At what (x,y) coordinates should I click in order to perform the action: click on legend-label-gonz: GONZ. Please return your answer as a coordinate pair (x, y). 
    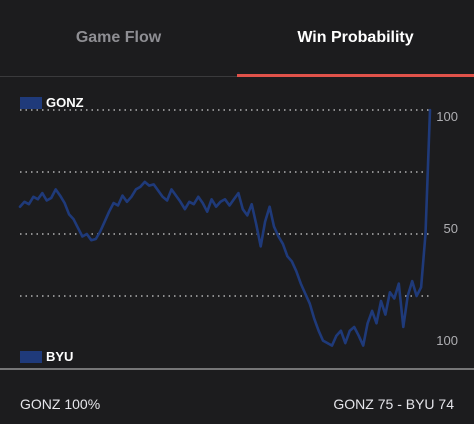
    Looking at the image, I should click on (65, 102).